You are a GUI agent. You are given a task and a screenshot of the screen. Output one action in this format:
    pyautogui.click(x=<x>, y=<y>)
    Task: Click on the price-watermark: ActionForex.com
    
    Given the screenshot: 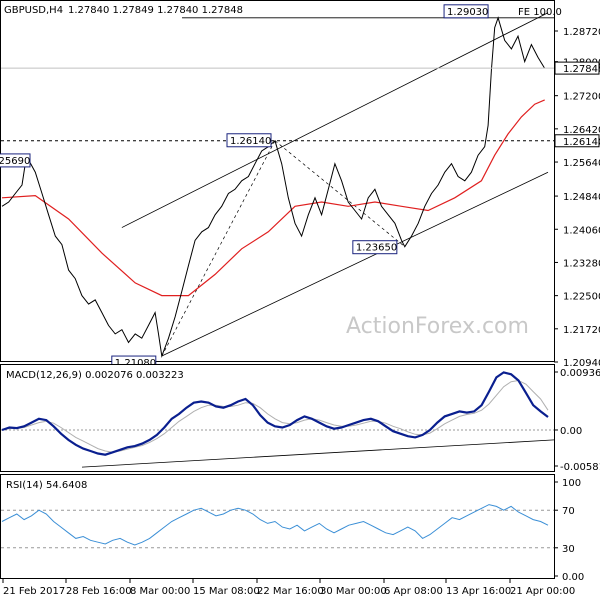 What is the action you would take?
    pyautogui.click(x=437, y=326)
    